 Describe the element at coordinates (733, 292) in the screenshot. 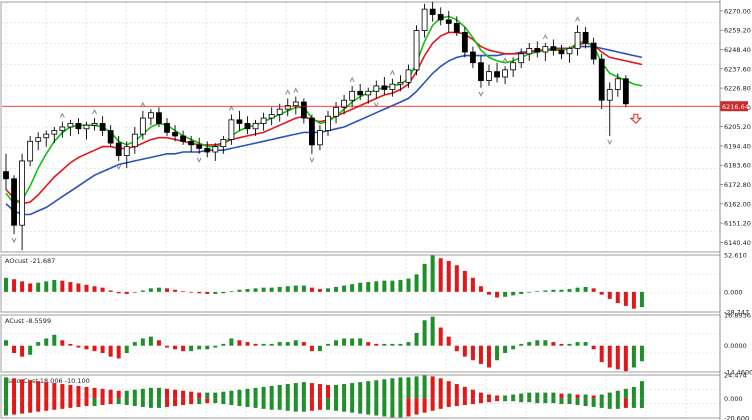

I see `oscillator-y-tick-label: 0.000` at that location.